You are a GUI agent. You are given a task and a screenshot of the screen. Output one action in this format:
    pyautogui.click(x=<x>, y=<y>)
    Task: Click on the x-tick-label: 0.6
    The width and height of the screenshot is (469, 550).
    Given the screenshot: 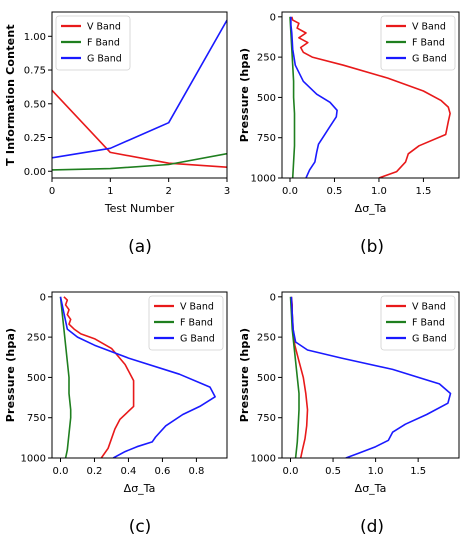 What is the action you would take?
    pyautogui.click(x=162, y=471)
    